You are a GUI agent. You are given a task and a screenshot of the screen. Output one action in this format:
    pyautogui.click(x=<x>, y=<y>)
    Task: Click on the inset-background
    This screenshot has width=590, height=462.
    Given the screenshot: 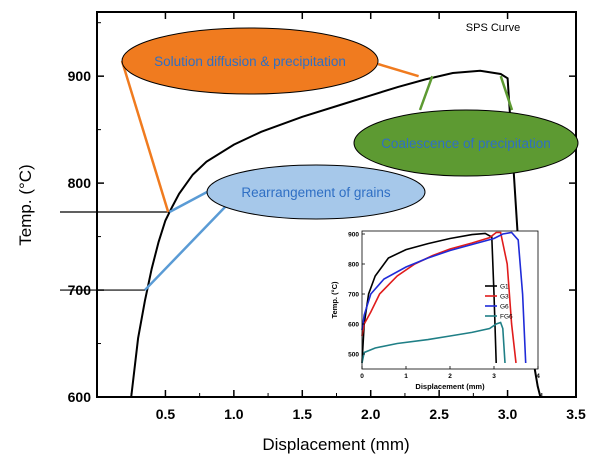 What is the action you would take?
    pyautogui.click(x=450, y=300)
    